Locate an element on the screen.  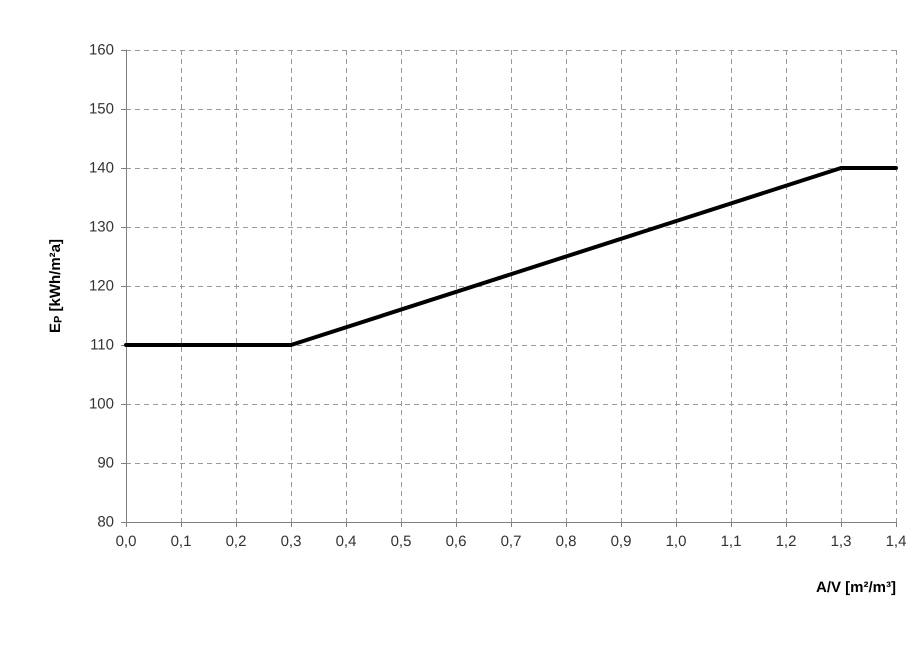
x-tick-label: 0,3 is located at coordinates (291, 541).